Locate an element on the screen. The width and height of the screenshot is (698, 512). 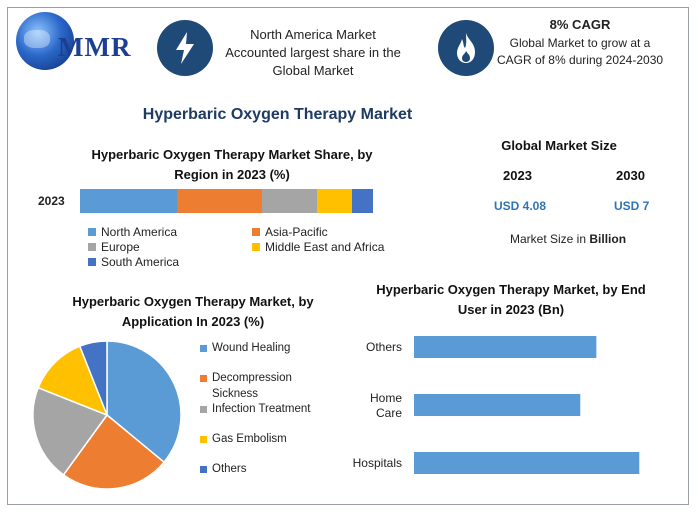
application-legend-item-others: Others is located at coordinates (262, 469).